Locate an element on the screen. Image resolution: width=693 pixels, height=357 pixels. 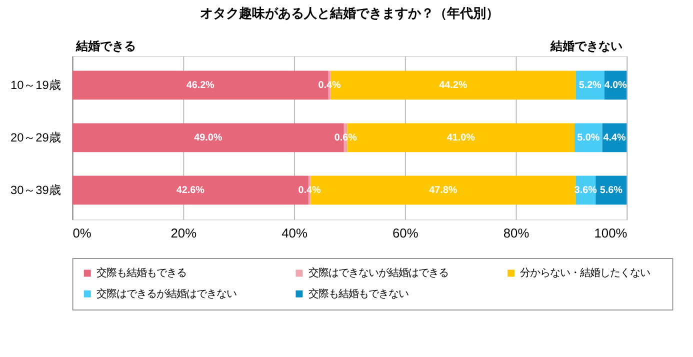
text: 結婚できる is located at coordinates (105, 46).